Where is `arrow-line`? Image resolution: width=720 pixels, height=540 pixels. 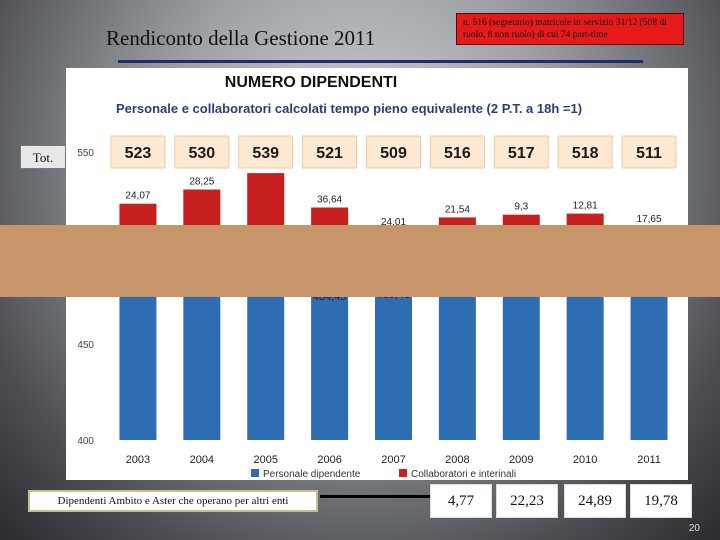
arrow-line is located at coordinates (379, 496).